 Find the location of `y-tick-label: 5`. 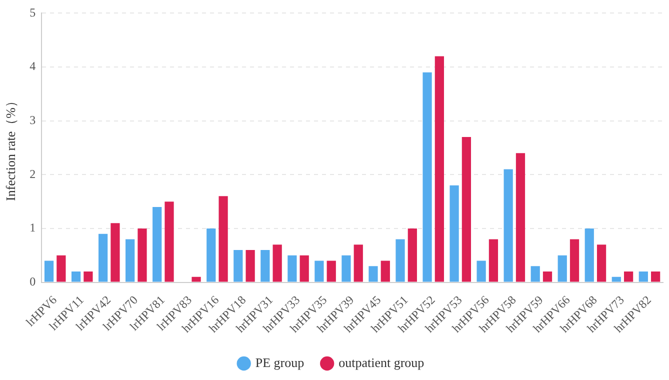

y-tick-label: 5 is located at coordinates (33, 12).